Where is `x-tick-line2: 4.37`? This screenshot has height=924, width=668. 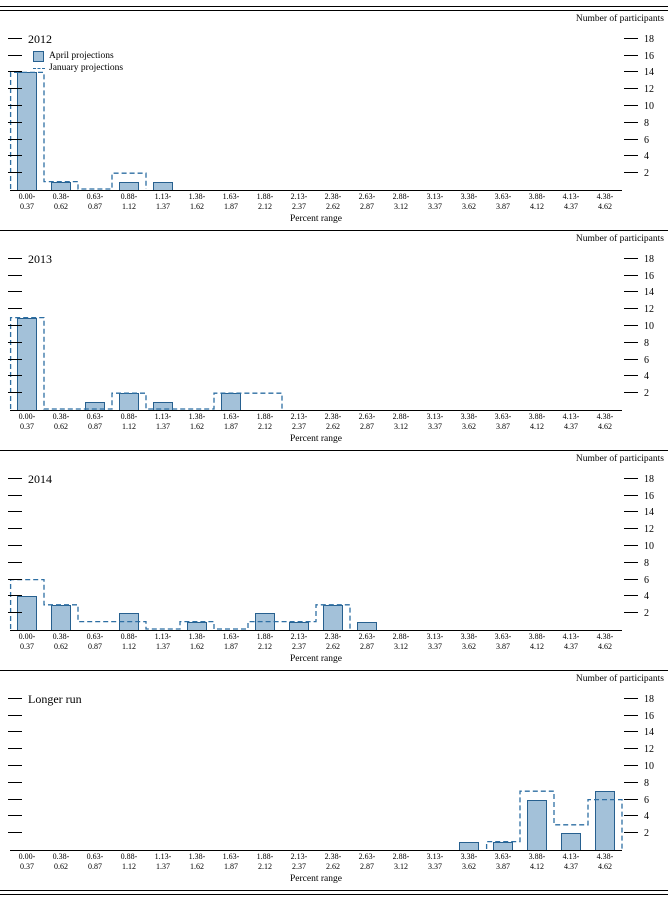
x-tick-line2: 4.37 is located at coordinates (571, 646).